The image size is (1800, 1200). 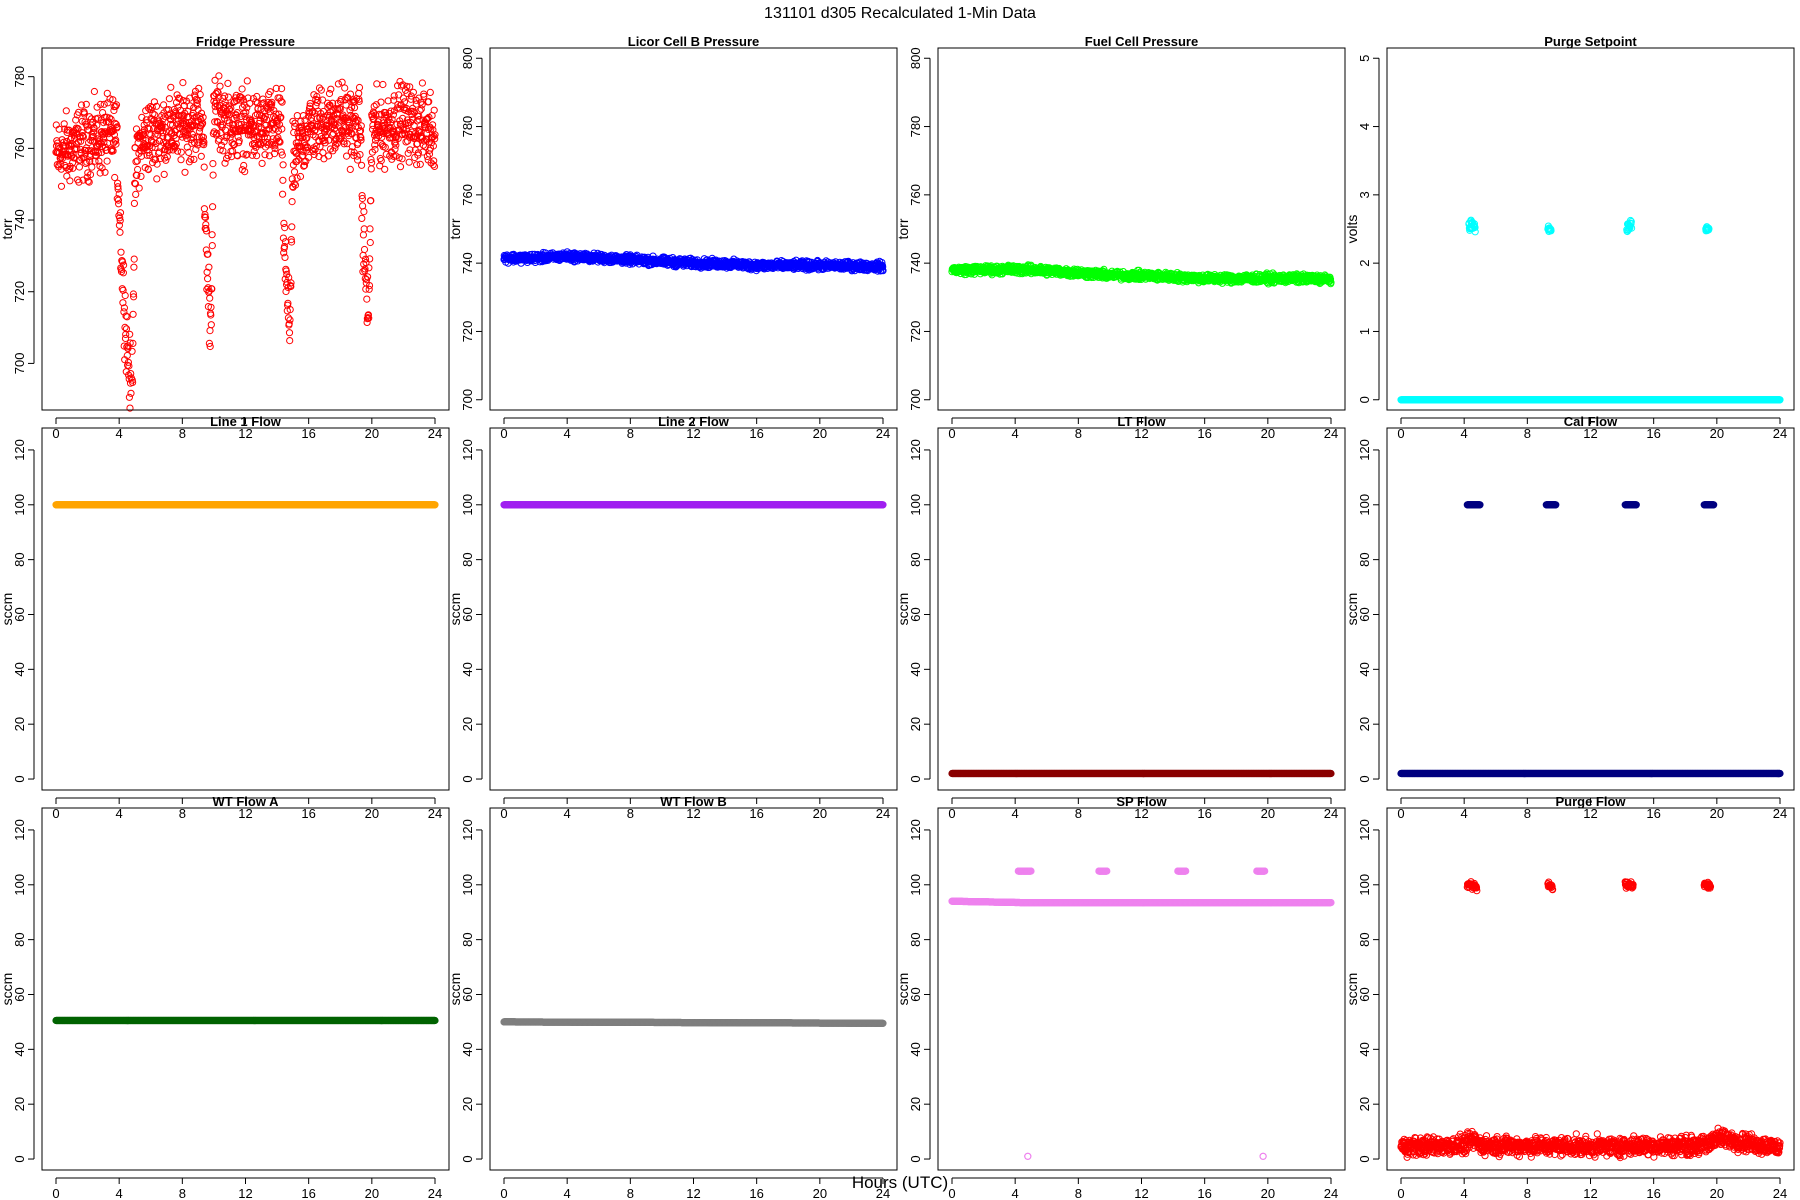 I want to click on panel-title: Licor Cell B Pressure, so click(x=694, y=41).